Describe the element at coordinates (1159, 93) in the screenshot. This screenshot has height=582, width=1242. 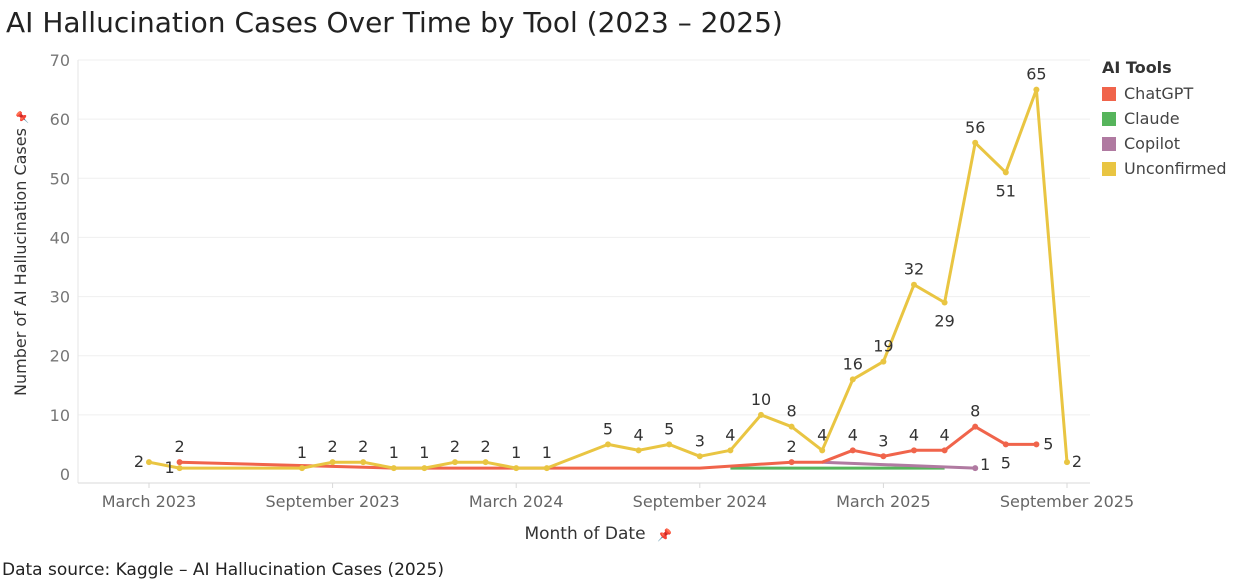
I see `legend-label-chatgpt: ChatGPT` at that location.